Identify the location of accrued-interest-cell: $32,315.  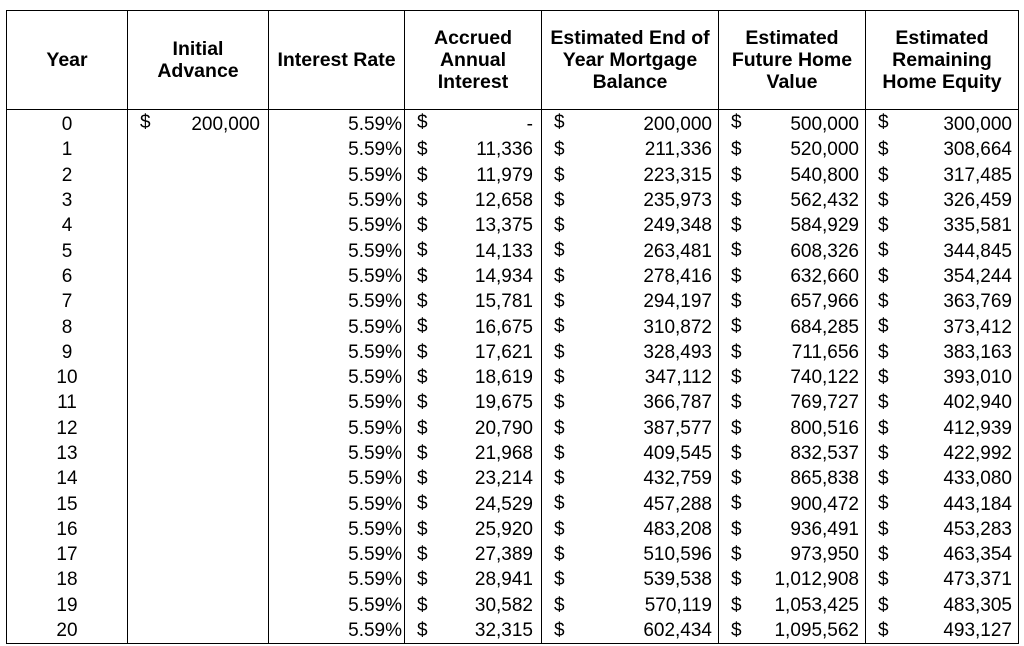
(473, 631).